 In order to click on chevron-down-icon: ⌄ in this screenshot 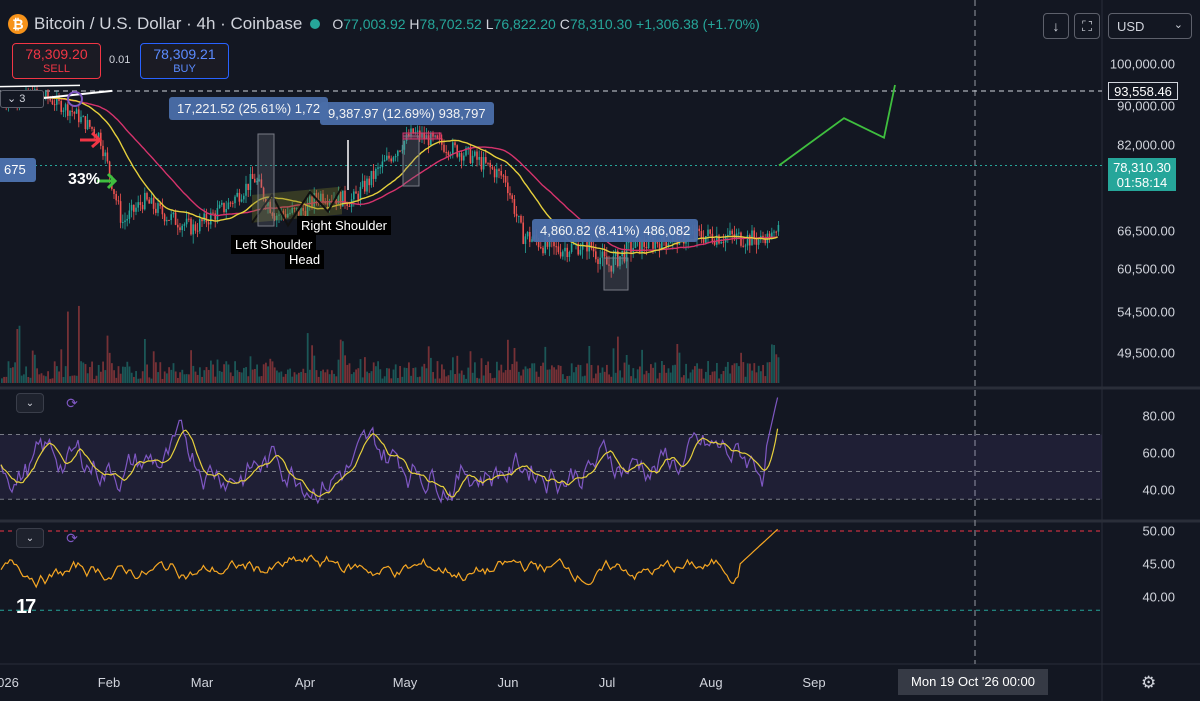, I will do `click(30, 538)`.